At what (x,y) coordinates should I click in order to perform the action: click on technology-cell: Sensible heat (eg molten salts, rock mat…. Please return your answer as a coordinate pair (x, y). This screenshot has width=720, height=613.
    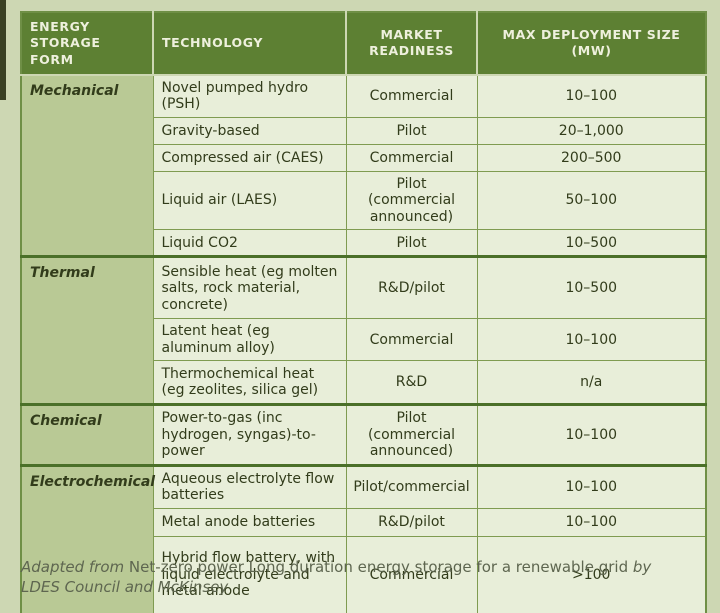
    Looking at the image, I should click on (249, 287).